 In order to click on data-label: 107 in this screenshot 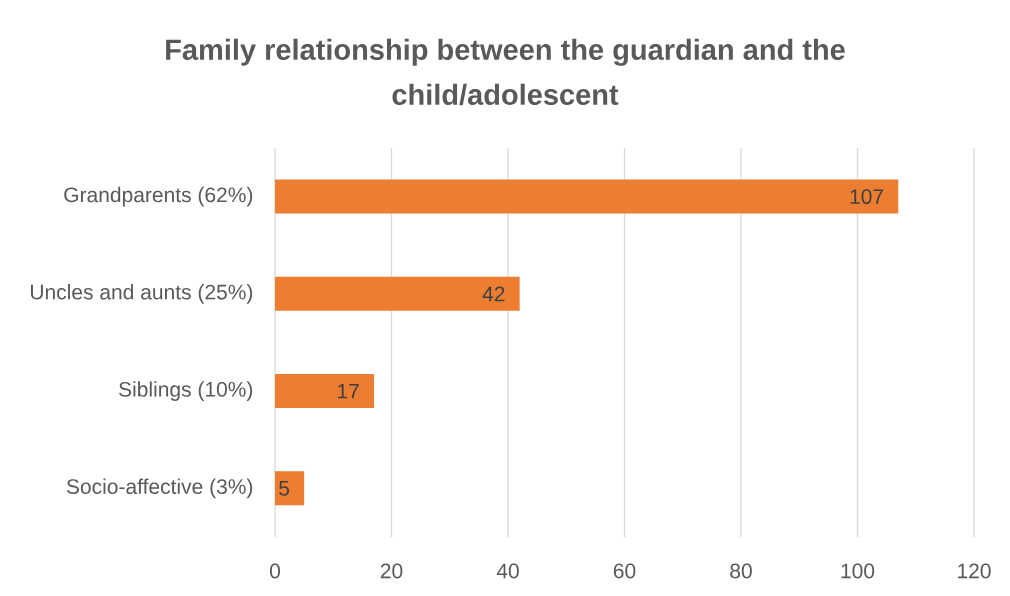, I will do `click(867, 197)`.